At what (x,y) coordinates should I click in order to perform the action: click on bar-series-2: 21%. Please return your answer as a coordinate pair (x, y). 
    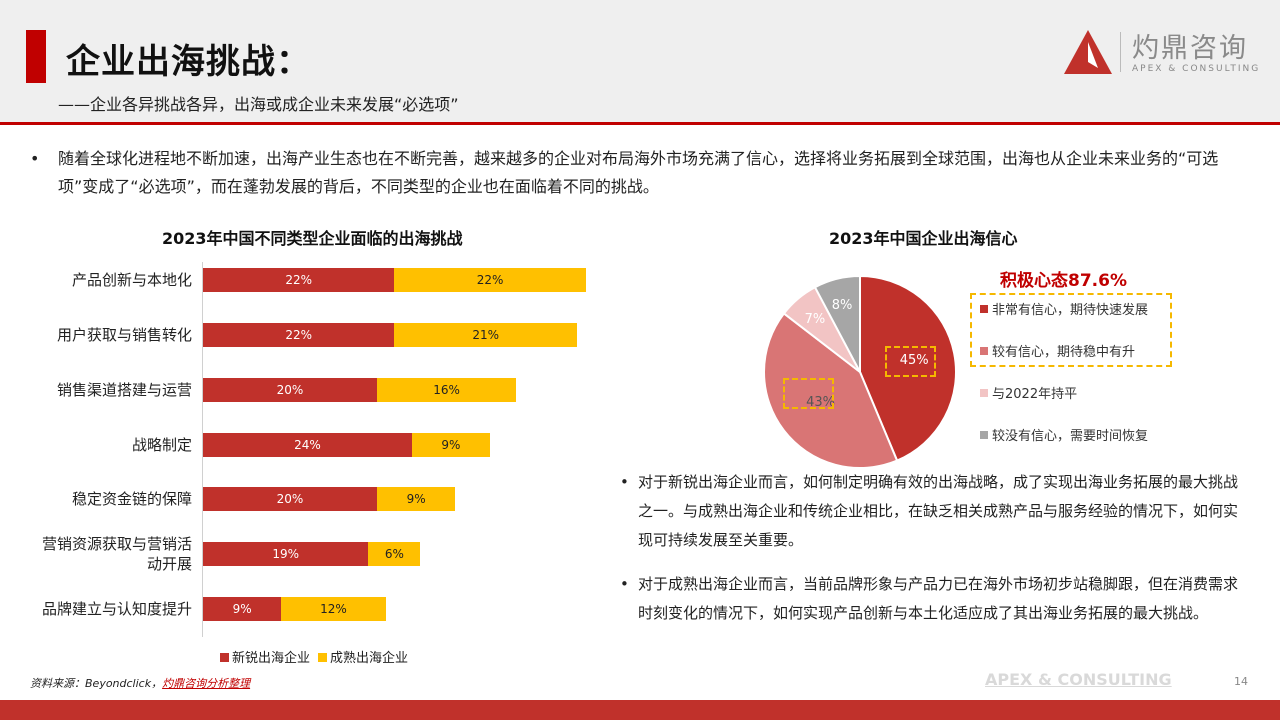
    Looking at the image, I should click on (486, 335).